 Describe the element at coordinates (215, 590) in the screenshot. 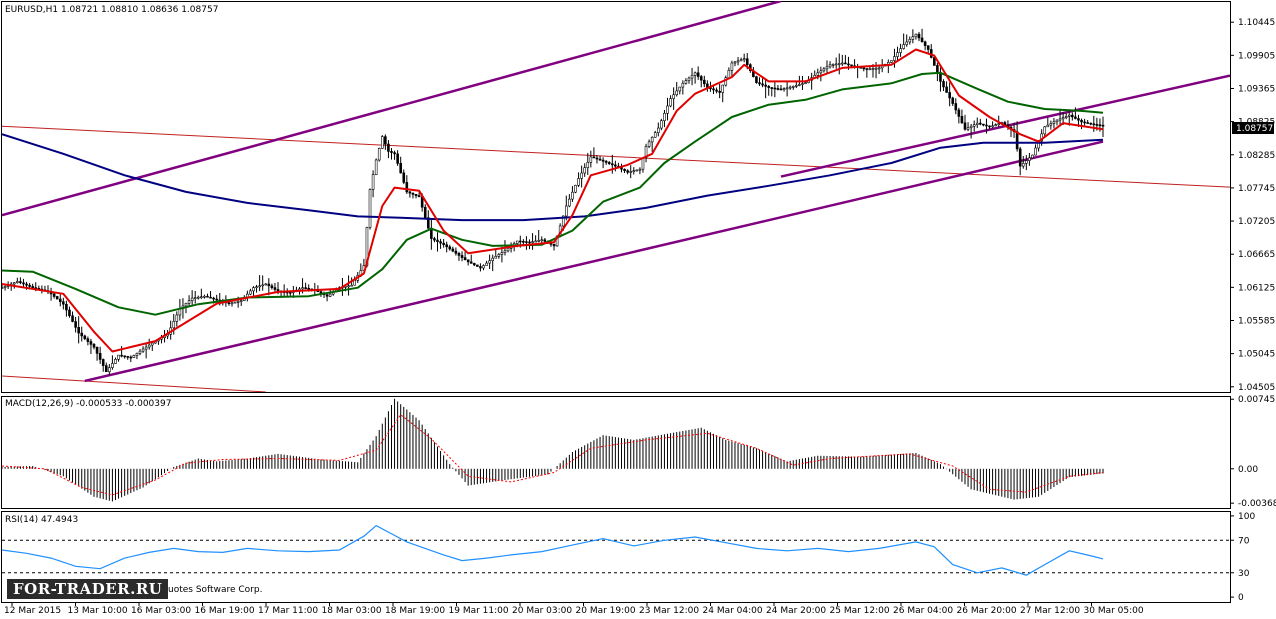

I see `copyright-text: uotes Software Corp.` at that location.